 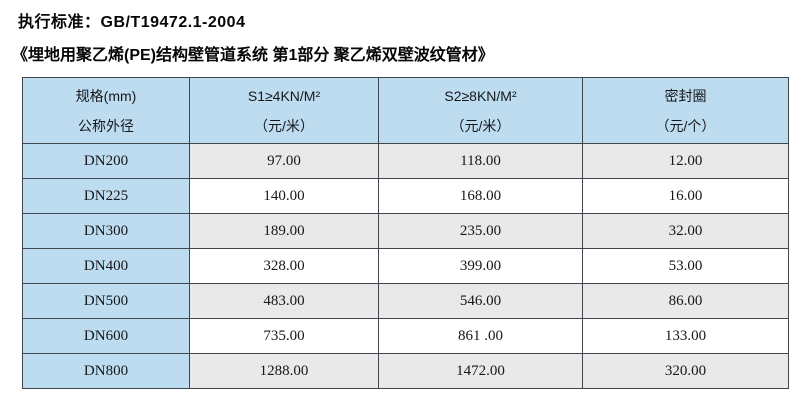 What do you see at coordinates (685, 125) in the screenshot?
I see `header-seal-line2: （元/个）` at bounding box center [685, 125].